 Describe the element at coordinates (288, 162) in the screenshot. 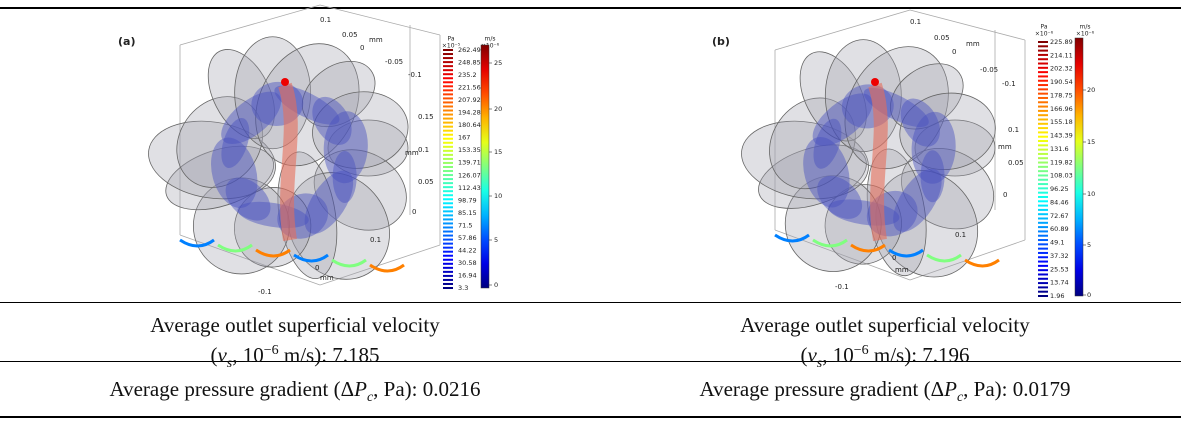

I see `flow-streak` at that location.